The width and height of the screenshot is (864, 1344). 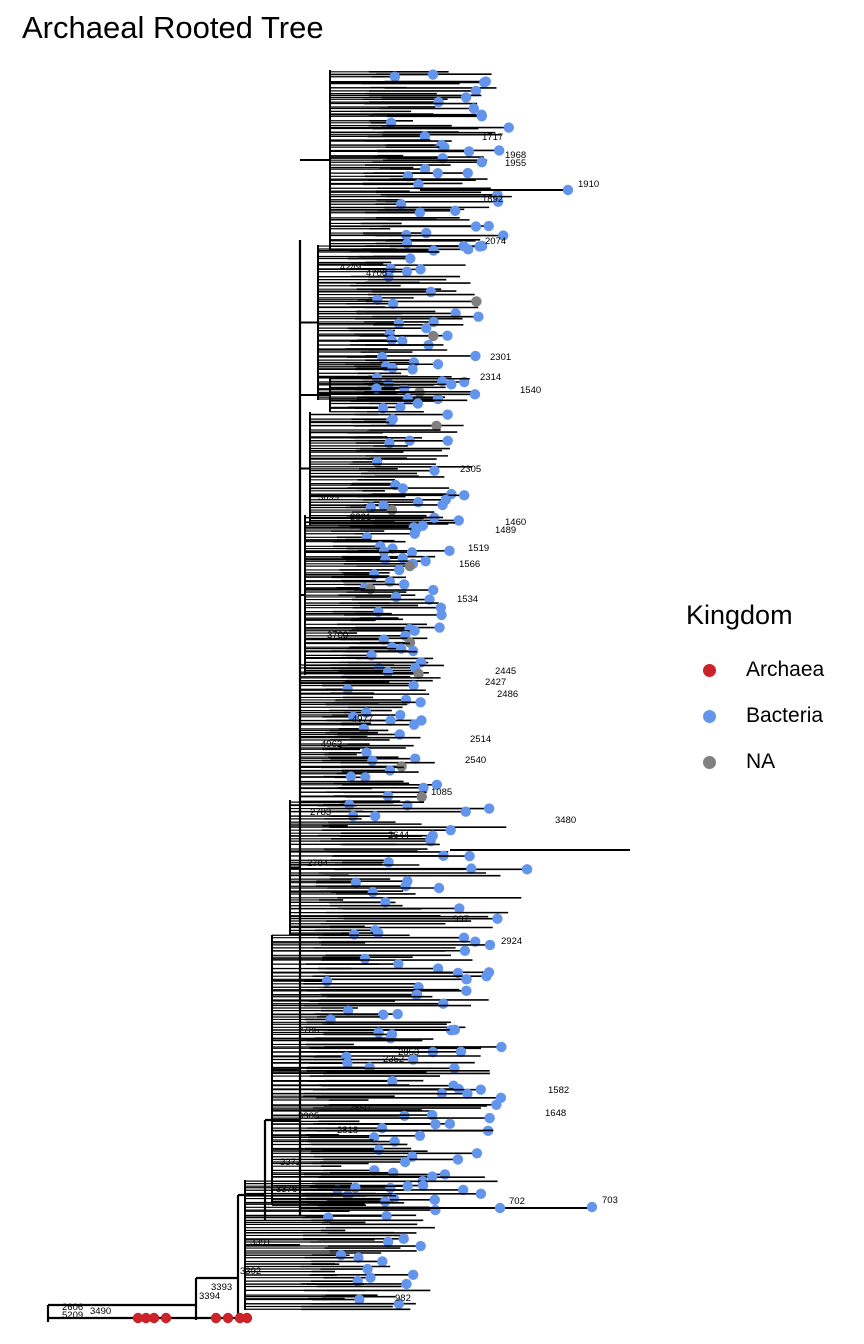 What do you see at coordinates (478, 548) in the screenshot?
I see `node-label: 1519` at bounding box center [478, 548].